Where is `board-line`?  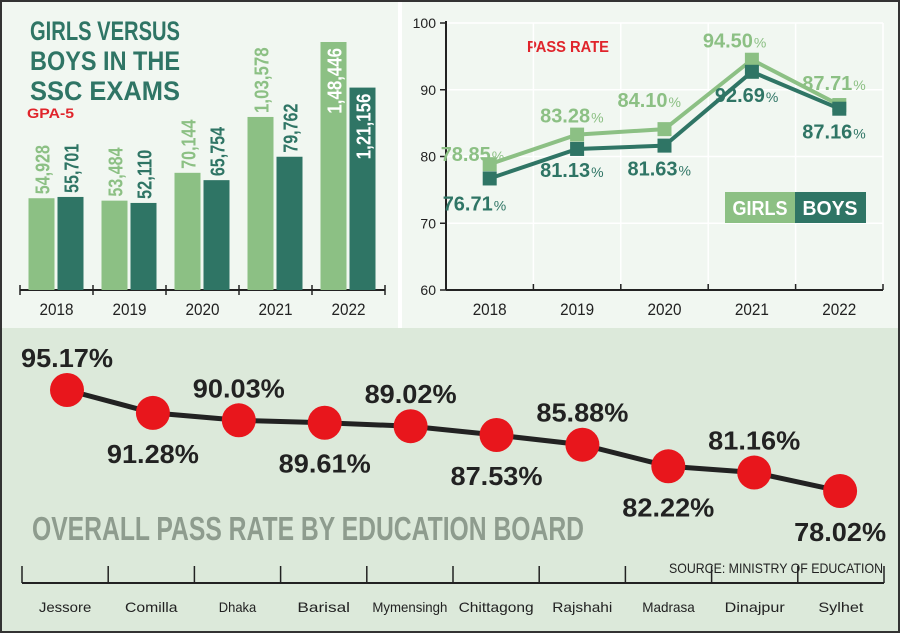
board-line is located at coordinates (453, 440).